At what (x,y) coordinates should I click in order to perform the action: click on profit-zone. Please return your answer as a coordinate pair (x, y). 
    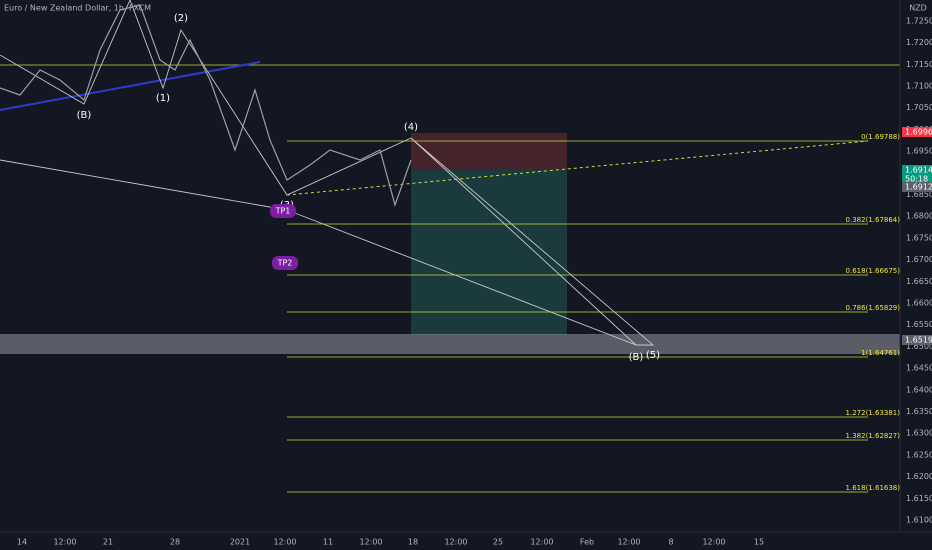
    Looking at the image, I should click on (489, 252).